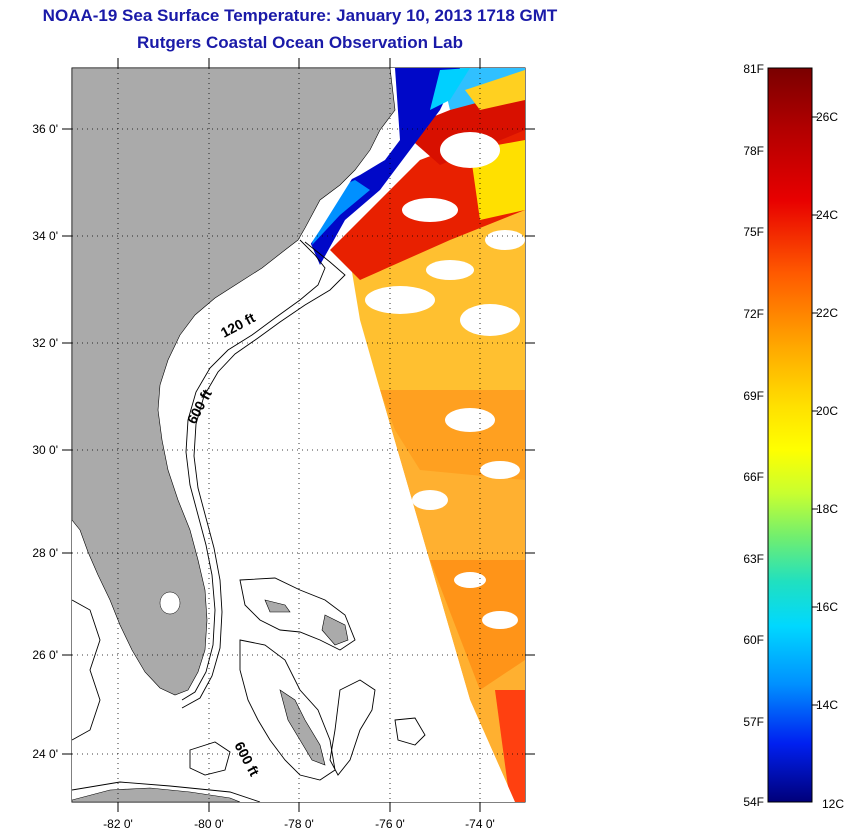  Describe the element at coordinates (45, 450) in the screenshot. I see `lat-label: 30 0'` at that location.